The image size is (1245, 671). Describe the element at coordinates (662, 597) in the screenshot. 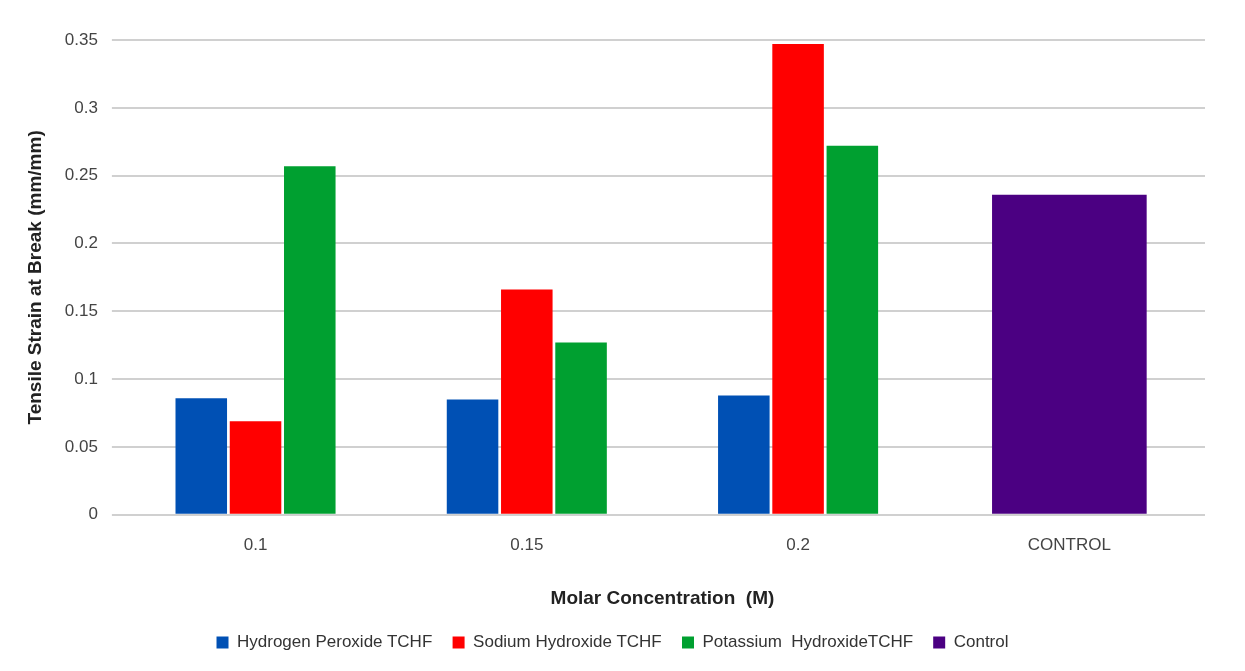

I see `x-axis-title: Molar Concentration (M)` at that location.